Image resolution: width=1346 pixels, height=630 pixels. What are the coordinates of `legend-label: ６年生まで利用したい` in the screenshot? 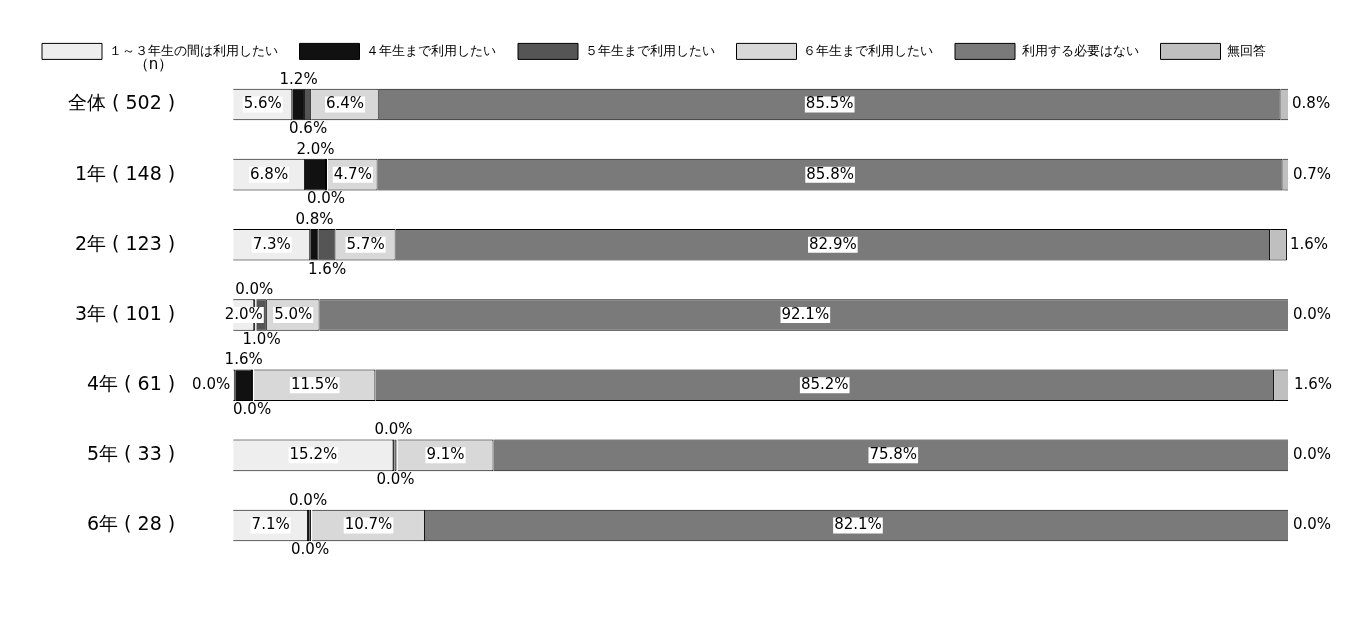 It's located at (868, 50).